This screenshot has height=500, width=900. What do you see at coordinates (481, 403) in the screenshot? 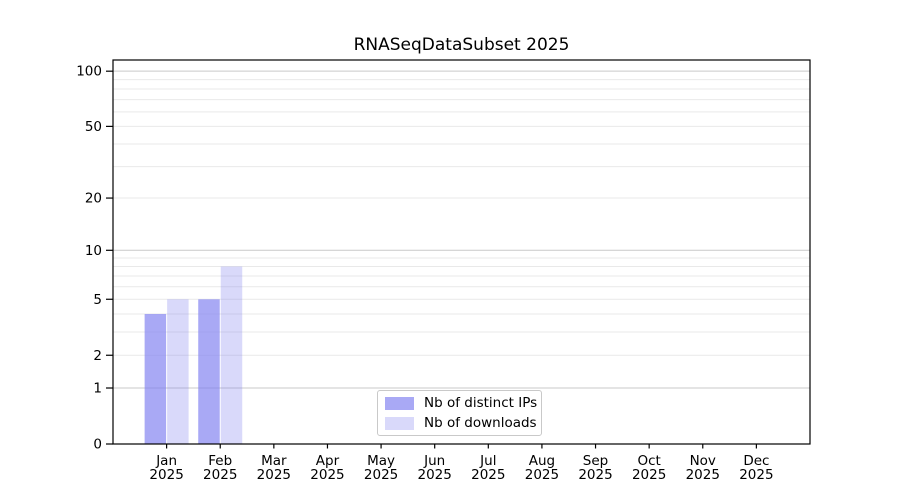
I see `legend-label-distinct-ips: Nb of distinct IPs` at bounding box center [481, 403].